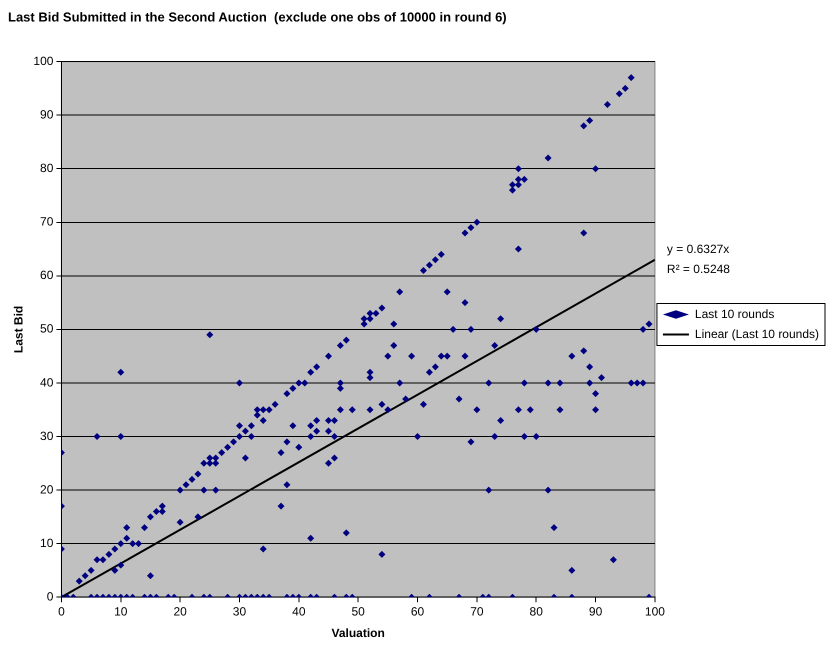 The image size is (835, 649). I want to click on y-tick-label: 20, so click(47, 489).